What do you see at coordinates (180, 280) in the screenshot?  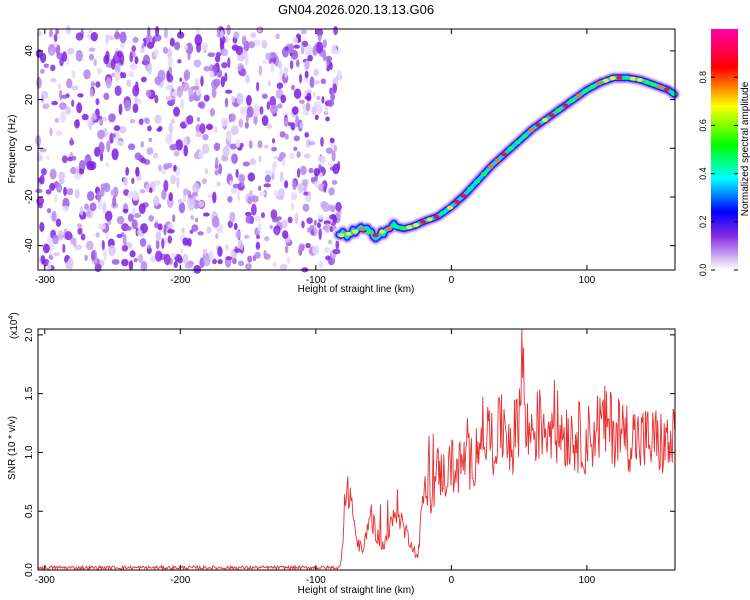 I see `x-tick-label: -200` at bounding box center [180, 280].